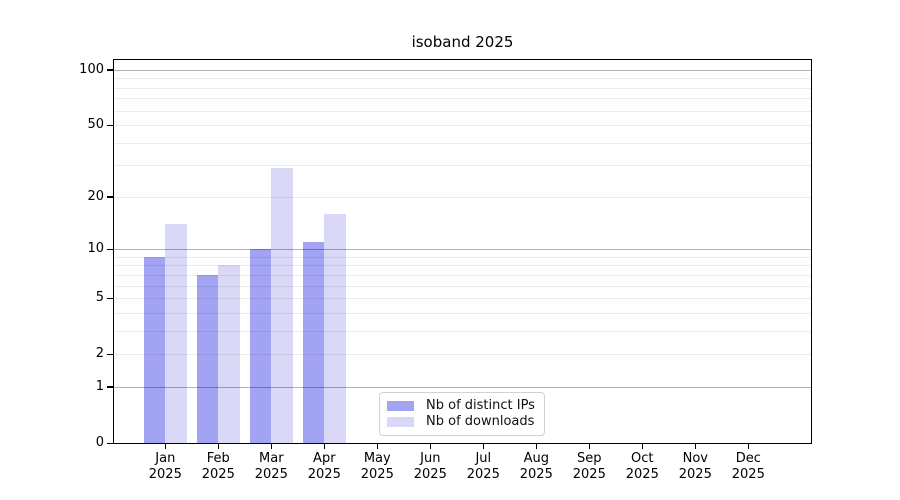 This screenshot has height=500, width=900. I want to click on x-tick-label-aug: Aug 2025, so click(536, 466).